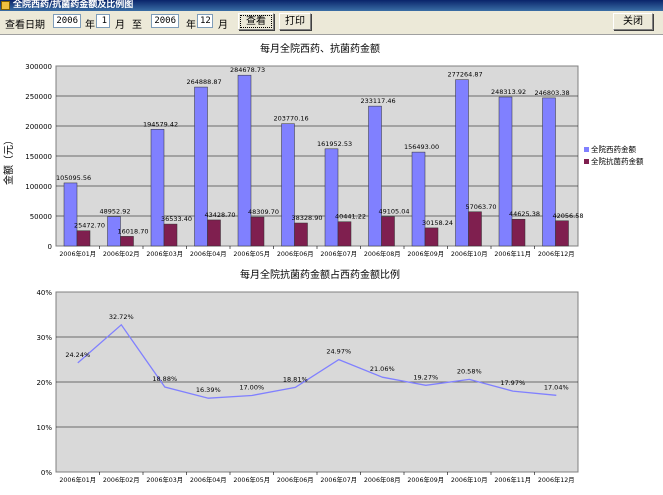  I want to click on line-x-tick-label: 2006年05月, so click(251, 479).